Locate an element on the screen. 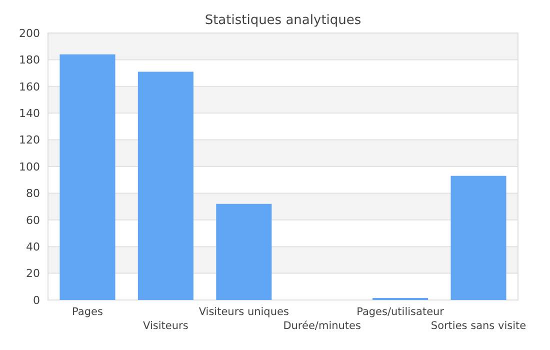 The width and height of the screenshot is (550, 350). x-tick-label: Durée/minutes is located at coordinates (322, 326).